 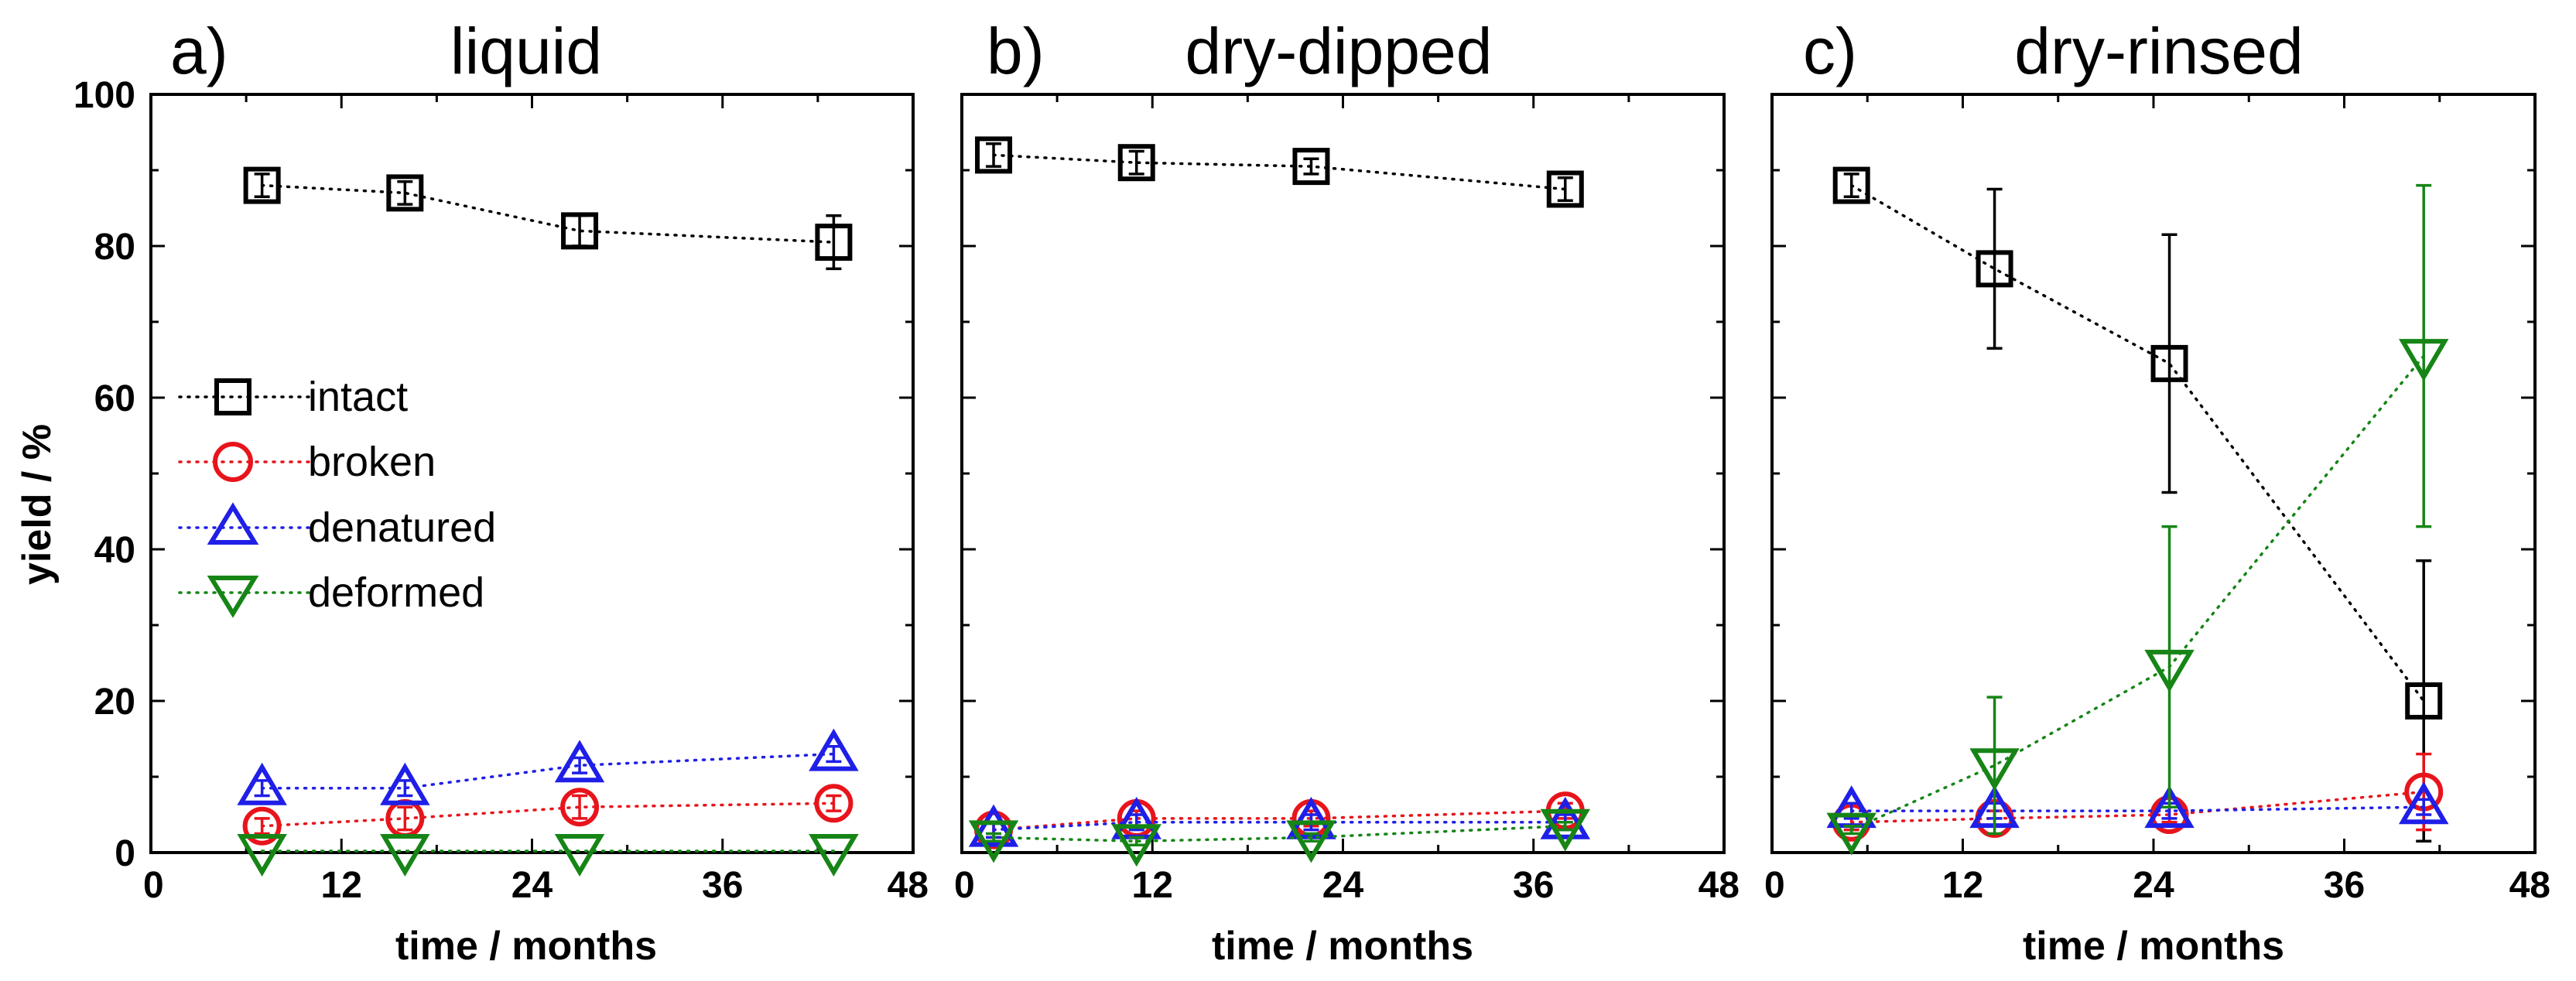 What do you see at coordinates (233, 523) in the screenshot?
I see `legend-marker-denatured` at bounding box center [233, 523].